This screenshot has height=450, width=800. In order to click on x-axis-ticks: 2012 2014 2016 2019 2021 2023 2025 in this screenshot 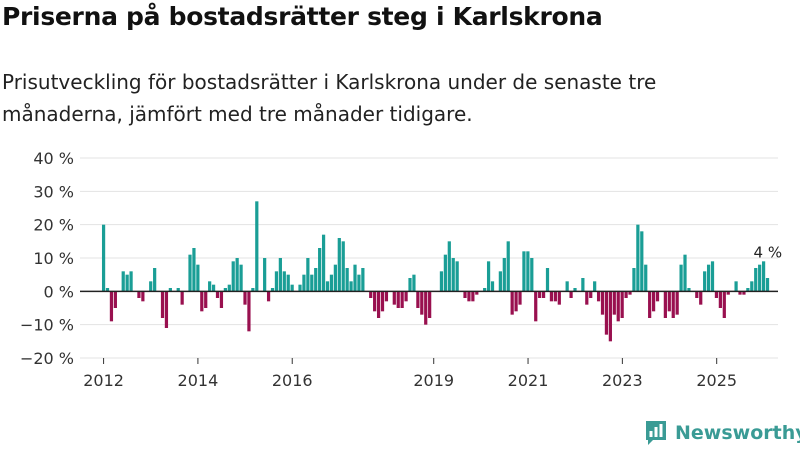, I will do `click(410, 374)`.